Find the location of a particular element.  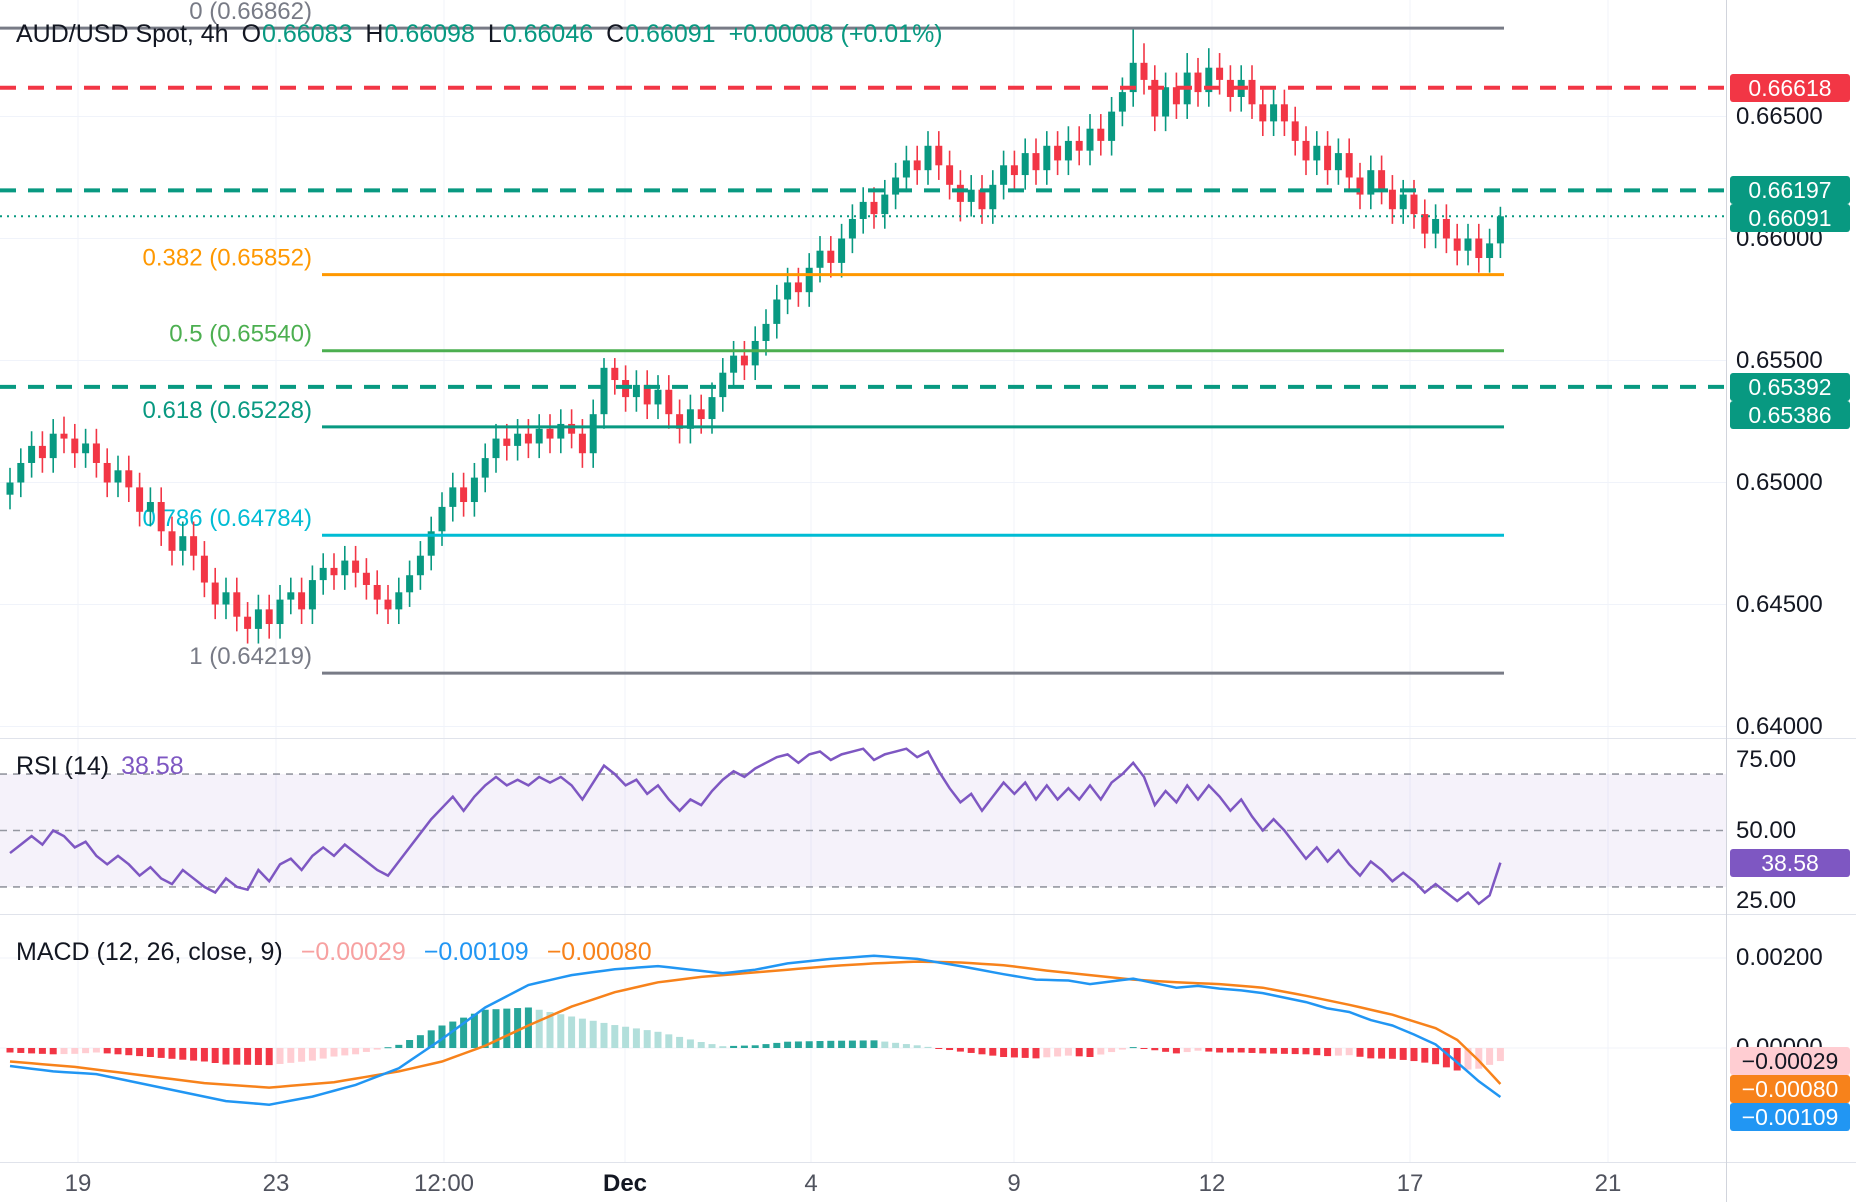

macd-badge: −0.00109 is located at coordinates (1790, 1117).